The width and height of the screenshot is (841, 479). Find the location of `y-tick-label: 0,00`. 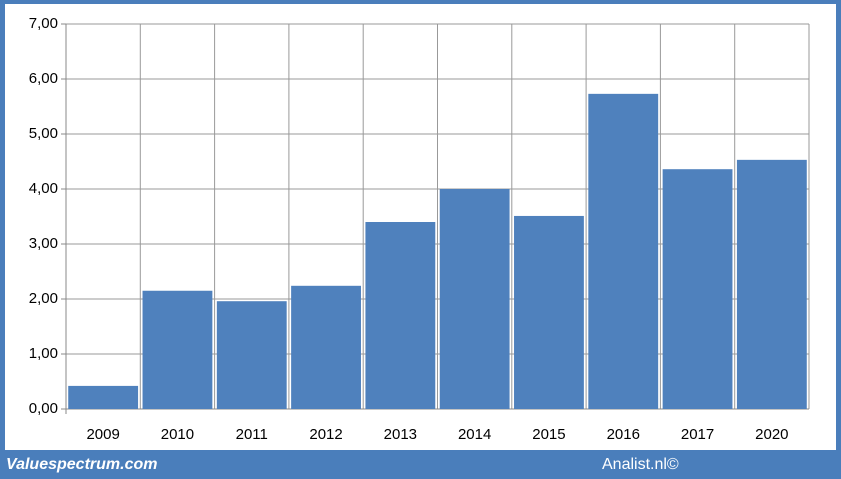

y-tick-label: 0,00 is located at coordinates (43, 408).